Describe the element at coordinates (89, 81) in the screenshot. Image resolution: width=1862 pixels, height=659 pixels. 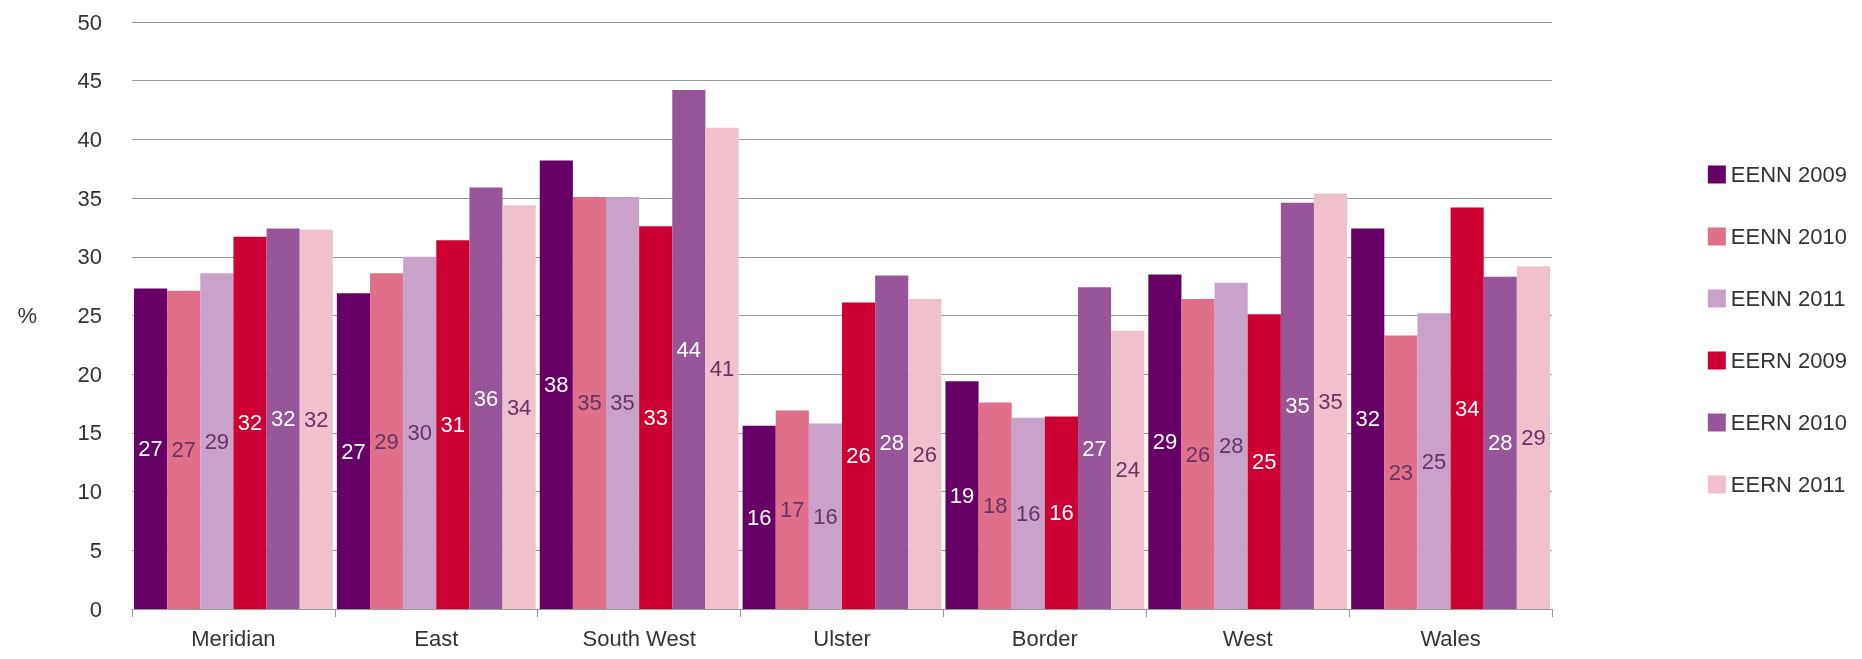
I see `y-tick-label: 45` at that location.